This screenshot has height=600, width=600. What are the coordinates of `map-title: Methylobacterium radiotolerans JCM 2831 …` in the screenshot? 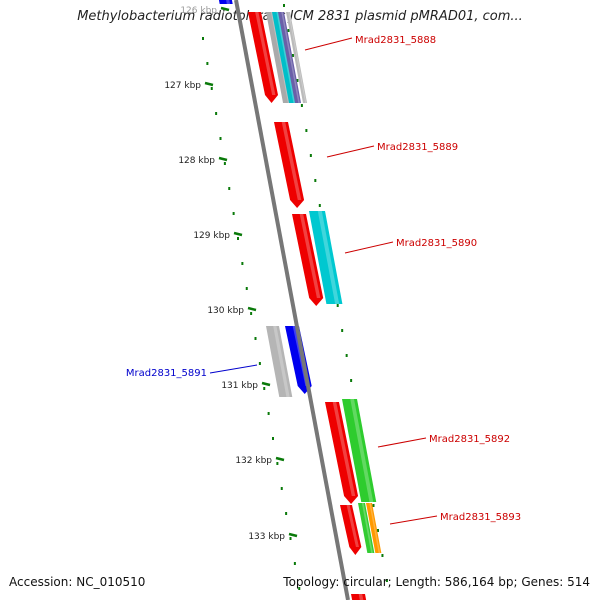 It's located at (300, 16).